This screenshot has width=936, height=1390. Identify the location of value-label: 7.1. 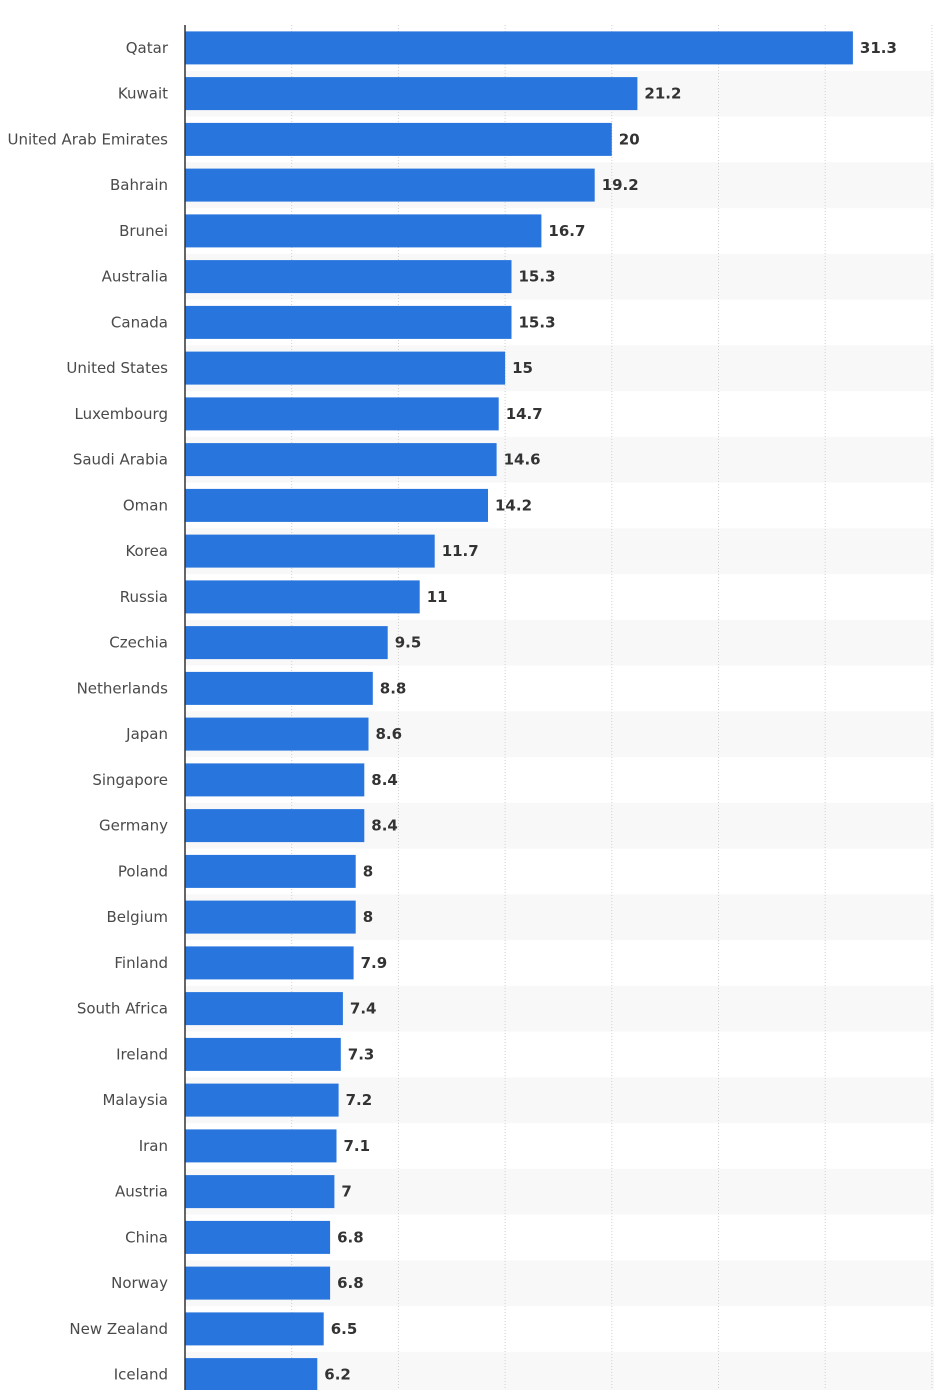
(357, 1146).